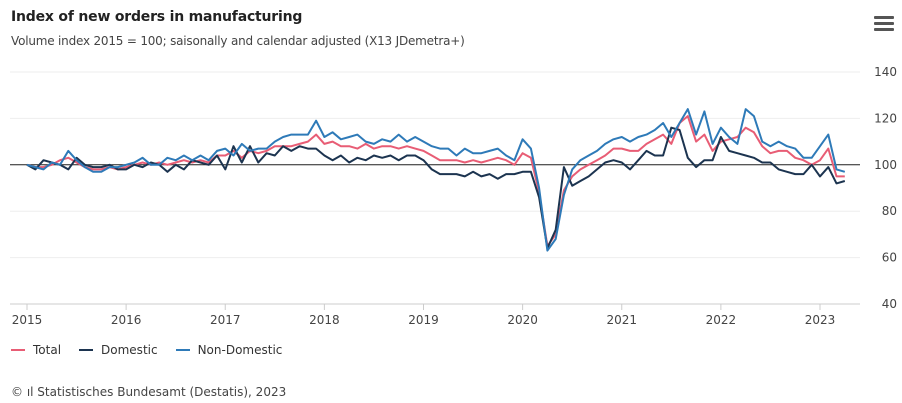  Describe the element at coordinates (157, 17) in the screenshot. I see `chart-title: Index of new orders in manufacturing` at that location.